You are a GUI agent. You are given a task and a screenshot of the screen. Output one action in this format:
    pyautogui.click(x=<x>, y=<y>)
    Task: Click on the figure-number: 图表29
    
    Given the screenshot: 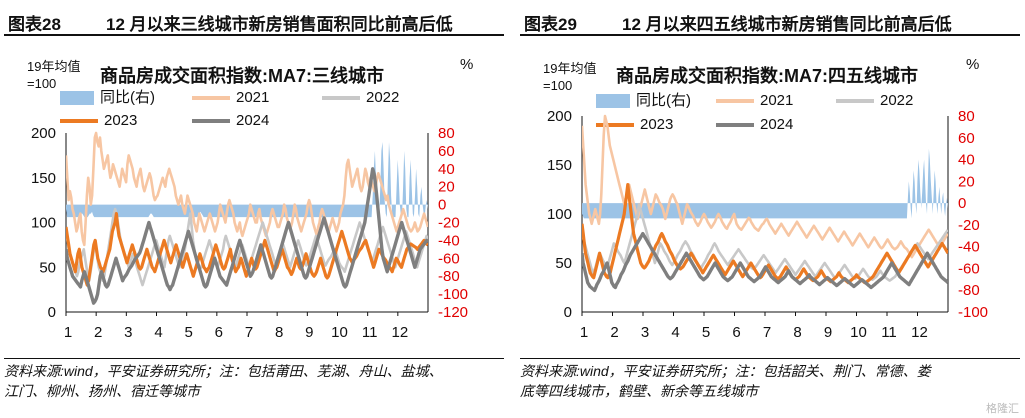 What is the action you would take?
    pyautogui.click(x=550, y=24)
    